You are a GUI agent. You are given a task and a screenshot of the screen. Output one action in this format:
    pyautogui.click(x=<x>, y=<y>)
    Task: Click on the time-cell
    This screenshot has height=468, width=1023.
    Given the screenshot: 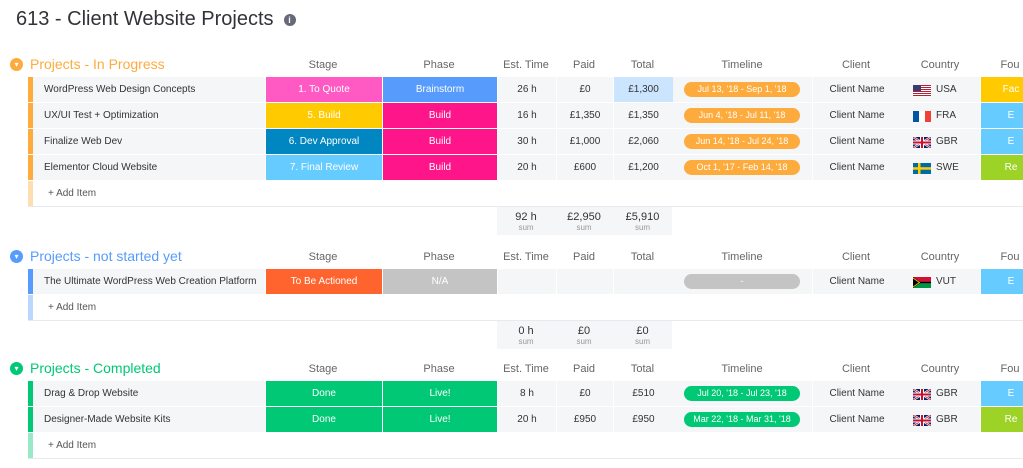 What is the action you would take?
    pyautogui.click(x=526, y=281)
    